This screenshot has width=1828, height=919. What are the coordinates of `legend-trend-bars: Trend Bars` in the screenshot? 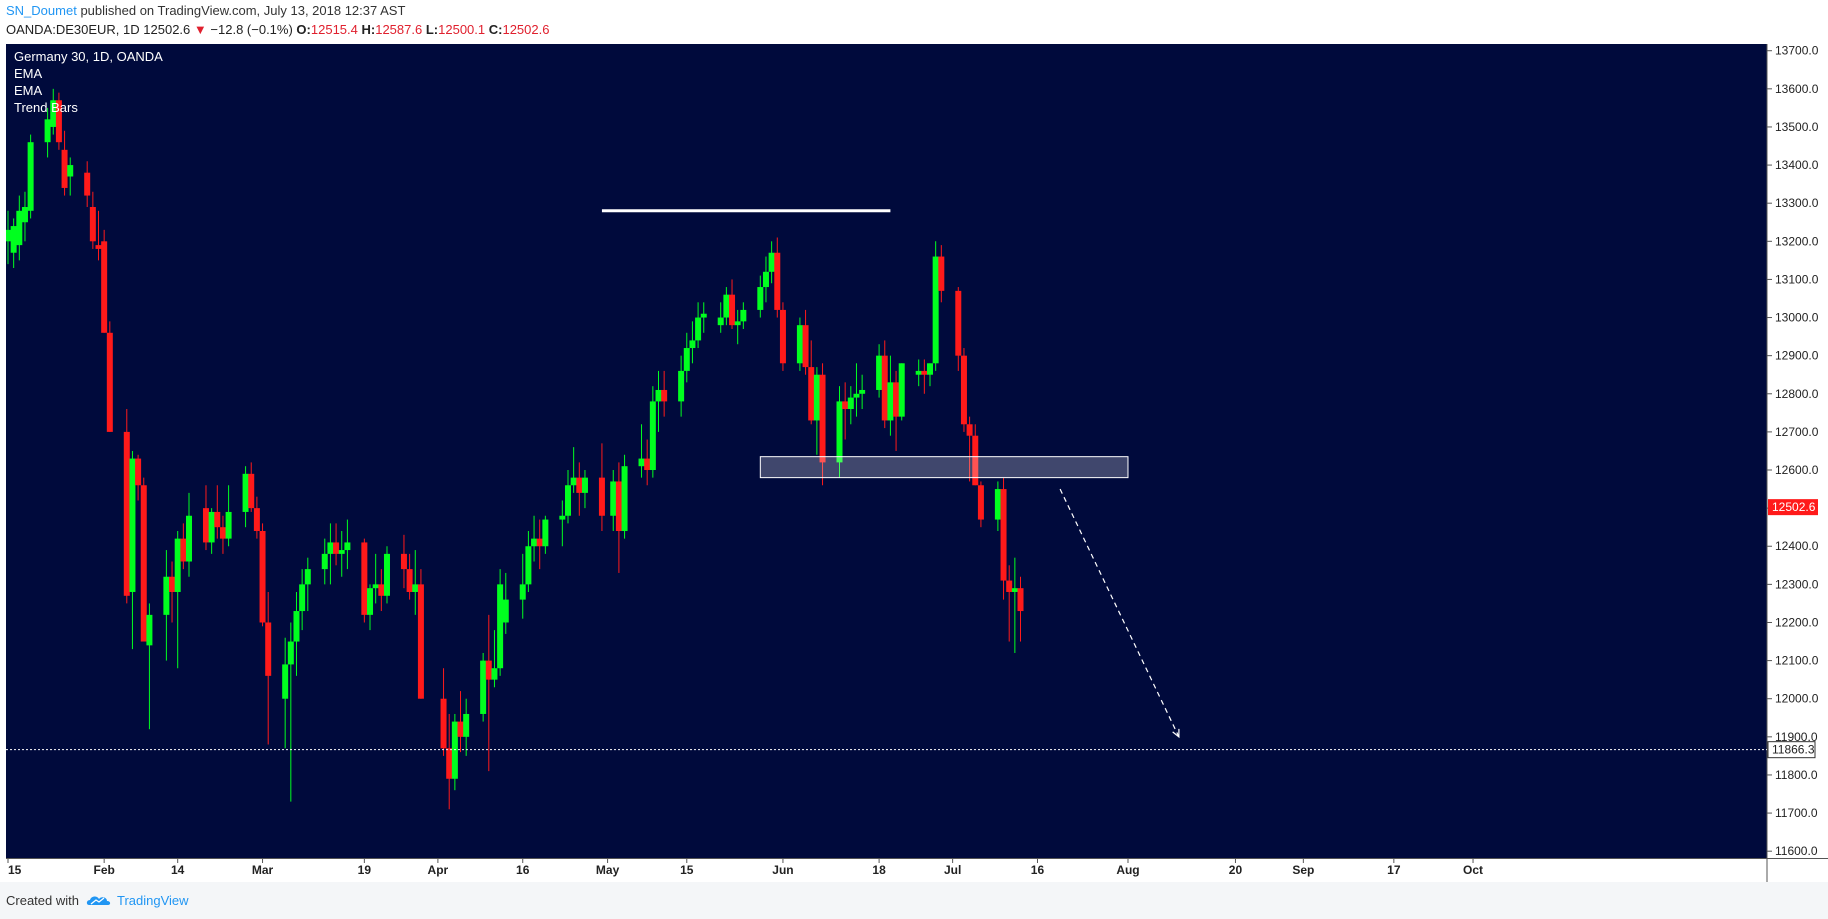 It's located at (46, 107).